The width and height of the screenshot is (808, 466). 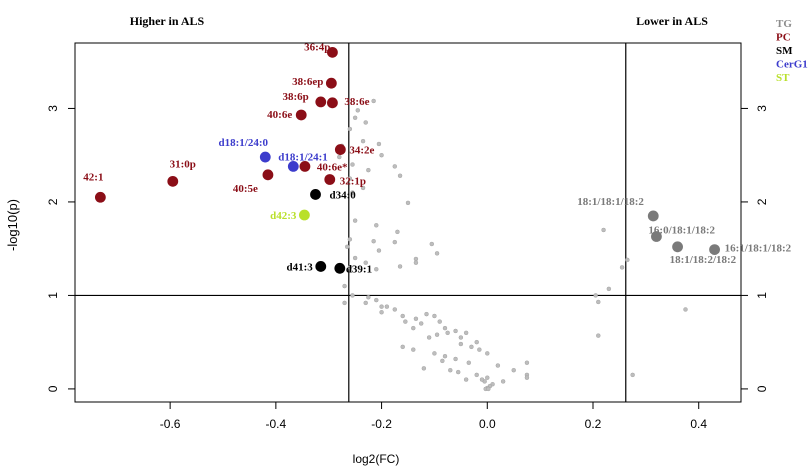 I want to click on y-tick-label: 0, so click(x=53, y=388).